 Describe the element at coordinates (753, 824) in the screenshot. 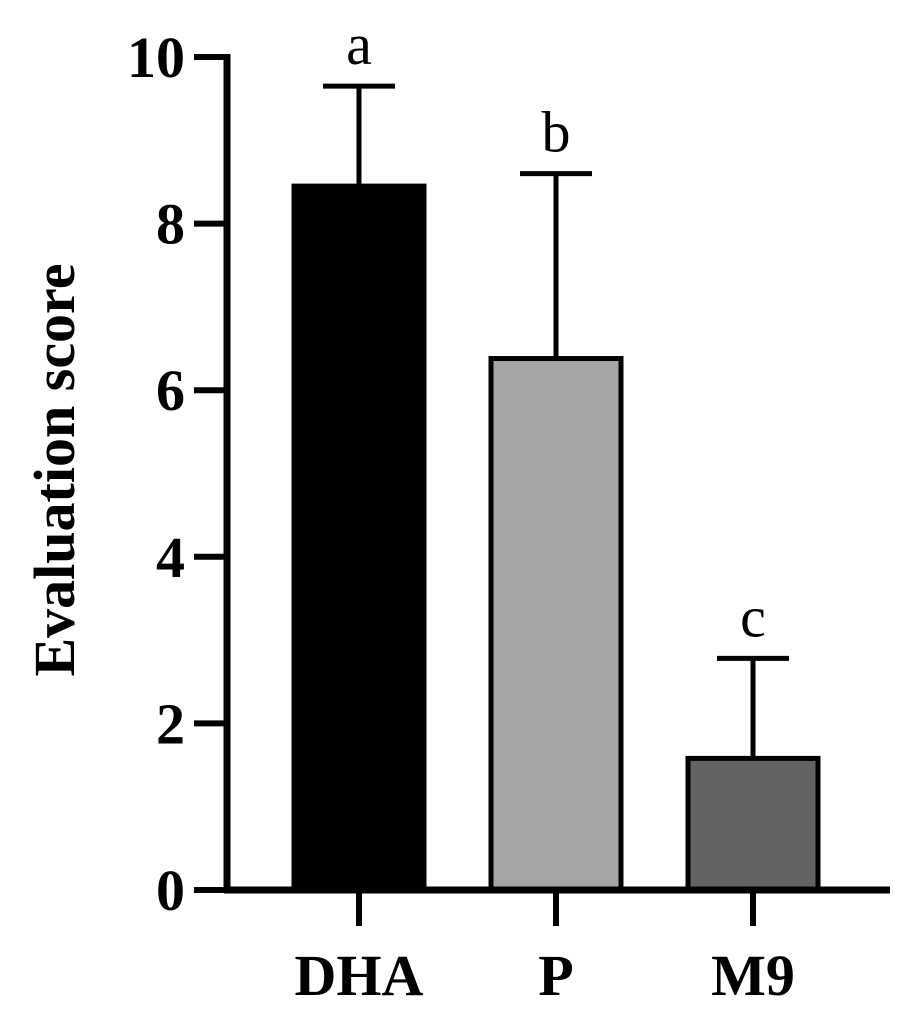

I see `bar-m9` at that location.